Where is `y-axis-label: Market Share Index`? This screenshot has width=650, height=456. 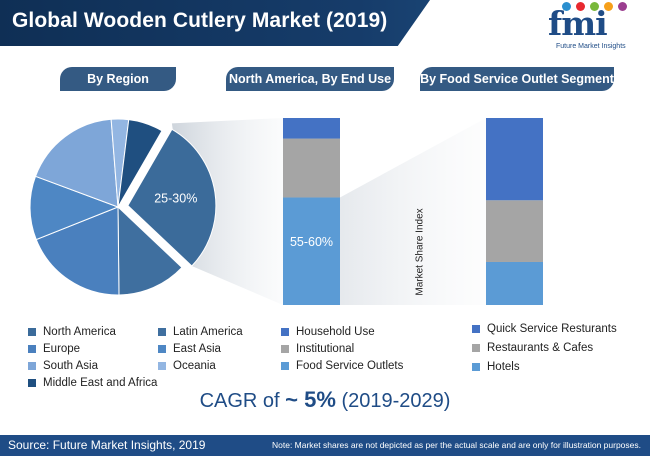 y-axis-label: Market Share Index is located at coordinates (420, 252).